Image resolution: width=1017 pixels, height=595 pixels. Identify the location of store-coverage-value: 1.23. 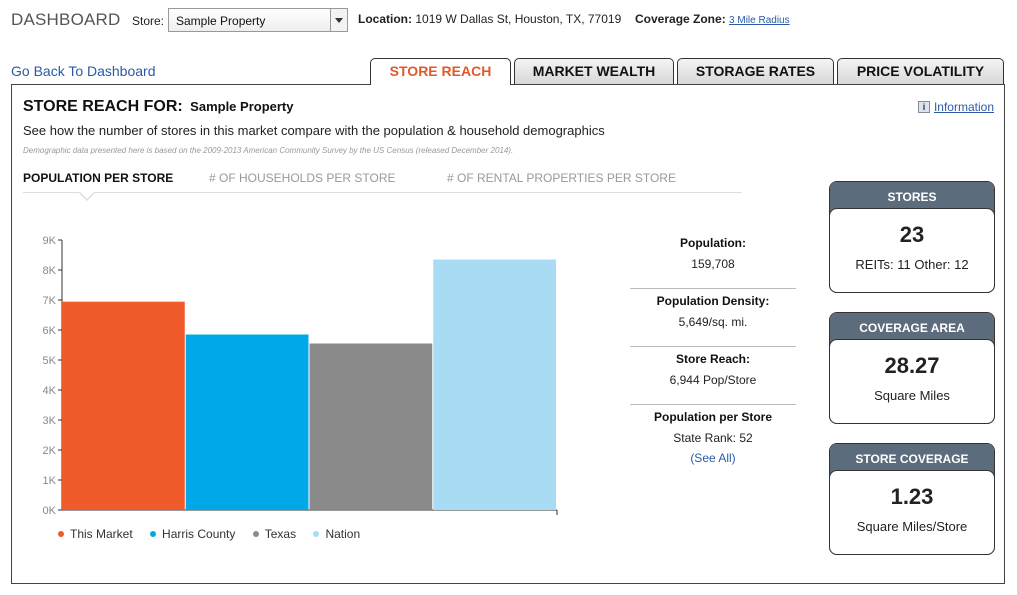
(912, 496).